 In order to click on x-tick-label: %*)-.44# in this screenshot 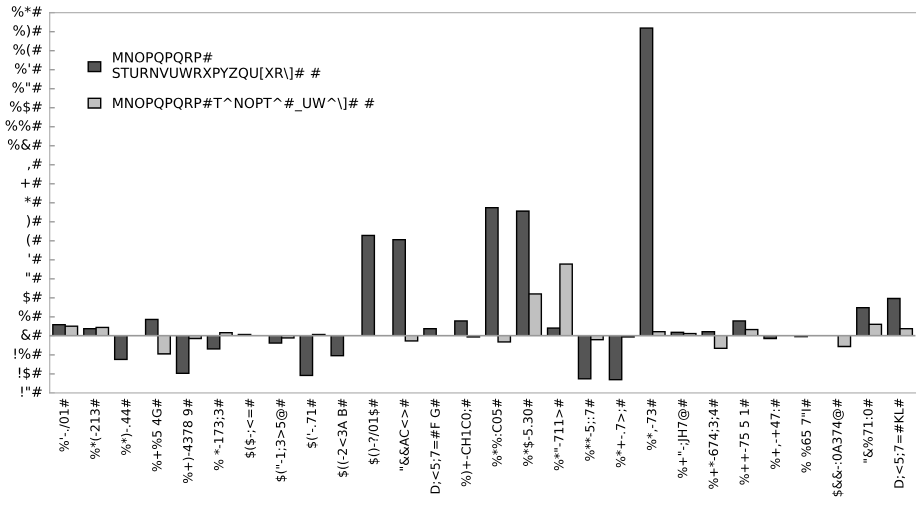, I will do `click(126, 426)`.